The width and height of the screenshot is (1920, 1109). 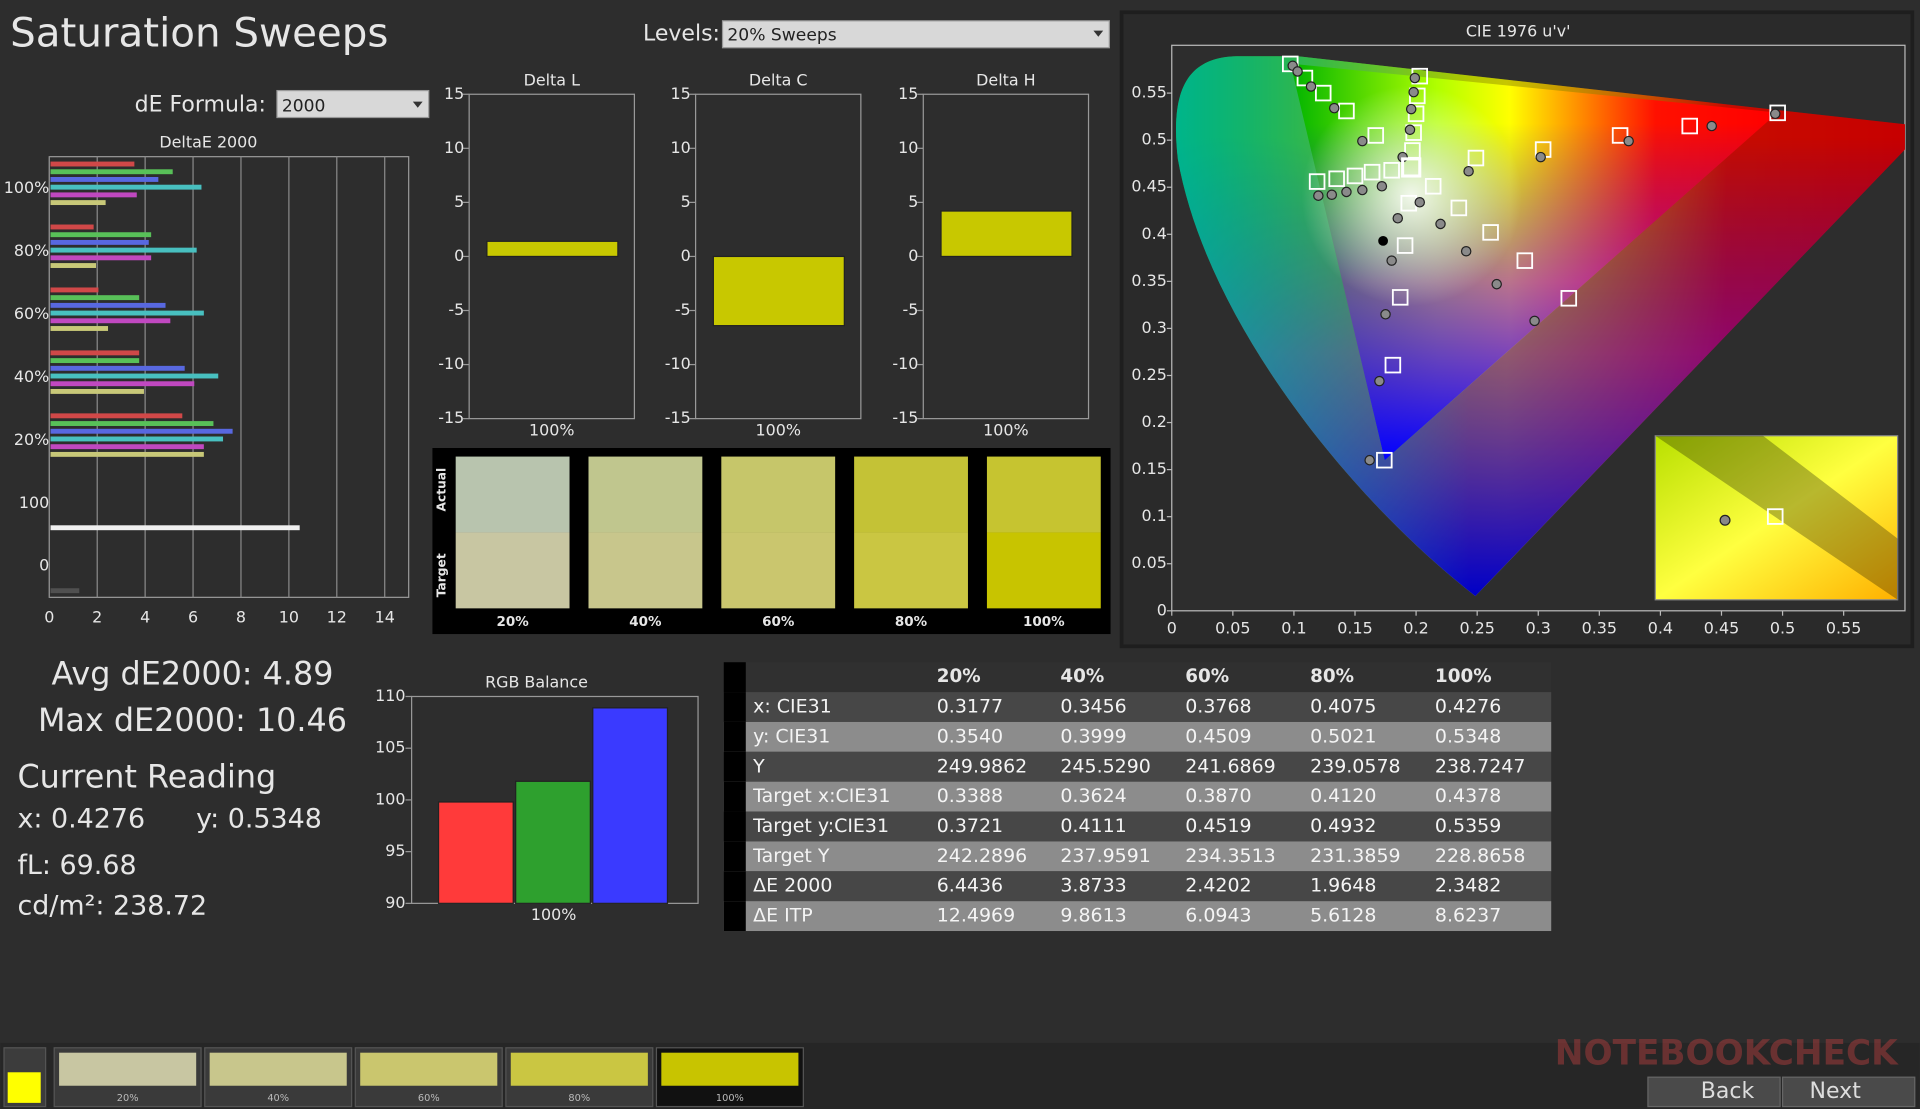 What do you see at coordinates (970, 736) in the screenshot?
I see `table-cell: 0.3540` at bounding box center [970, 736].